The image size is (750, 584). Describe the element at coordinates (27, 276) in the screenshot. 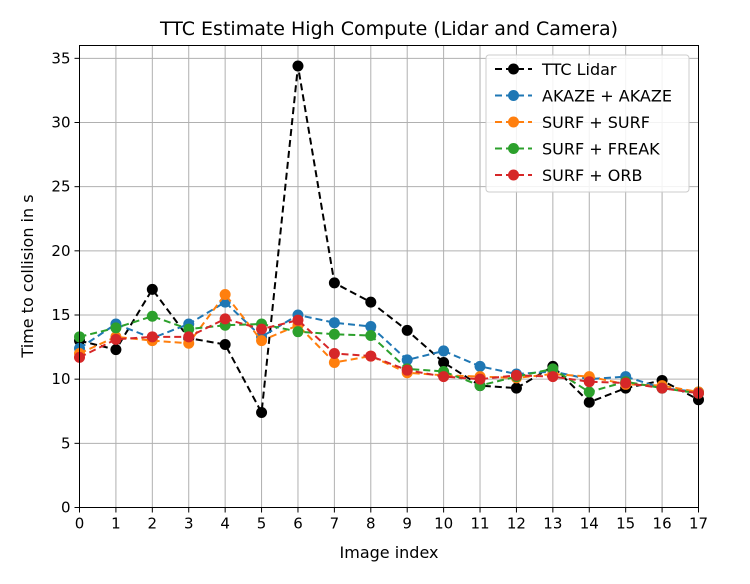

I see `y-axis-label: Time to collision in s` at that location.